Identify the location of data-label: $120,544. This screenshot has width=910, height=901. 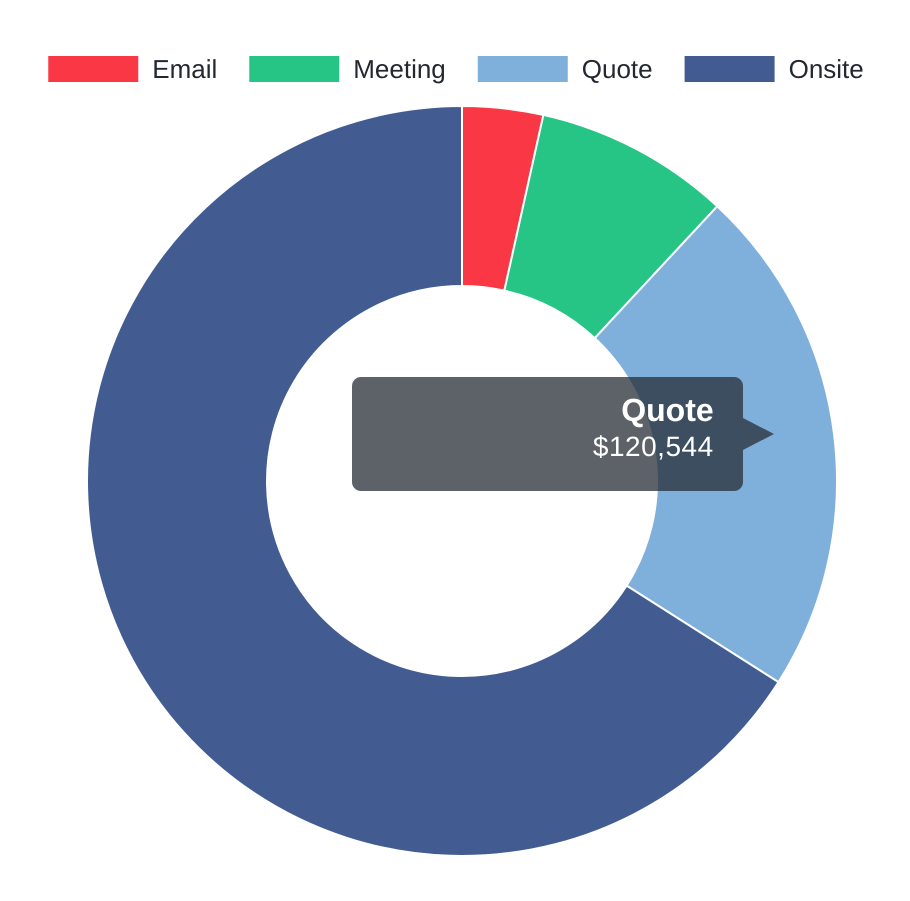
(653, 447).